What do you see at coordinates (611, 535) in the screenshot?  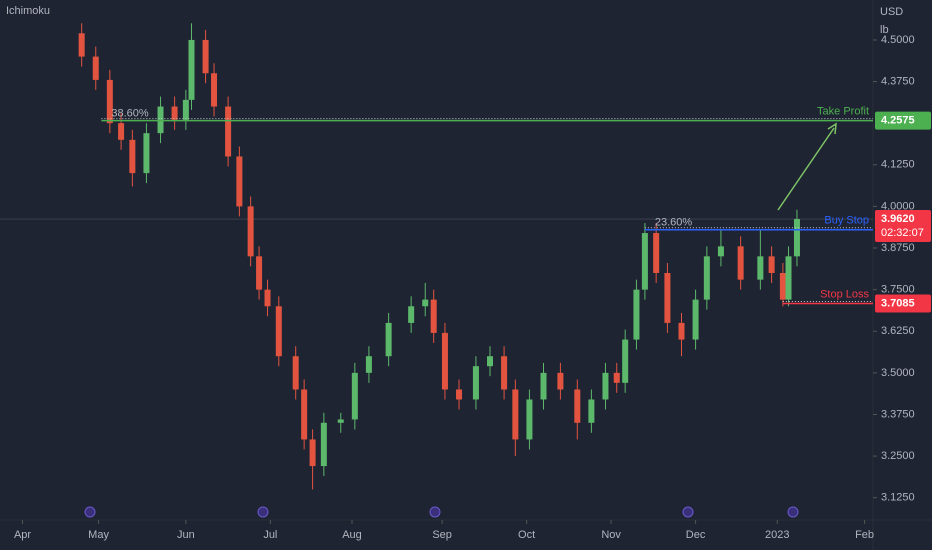 I see `x-tick-label: Nov` at bounding box center [611, 535].